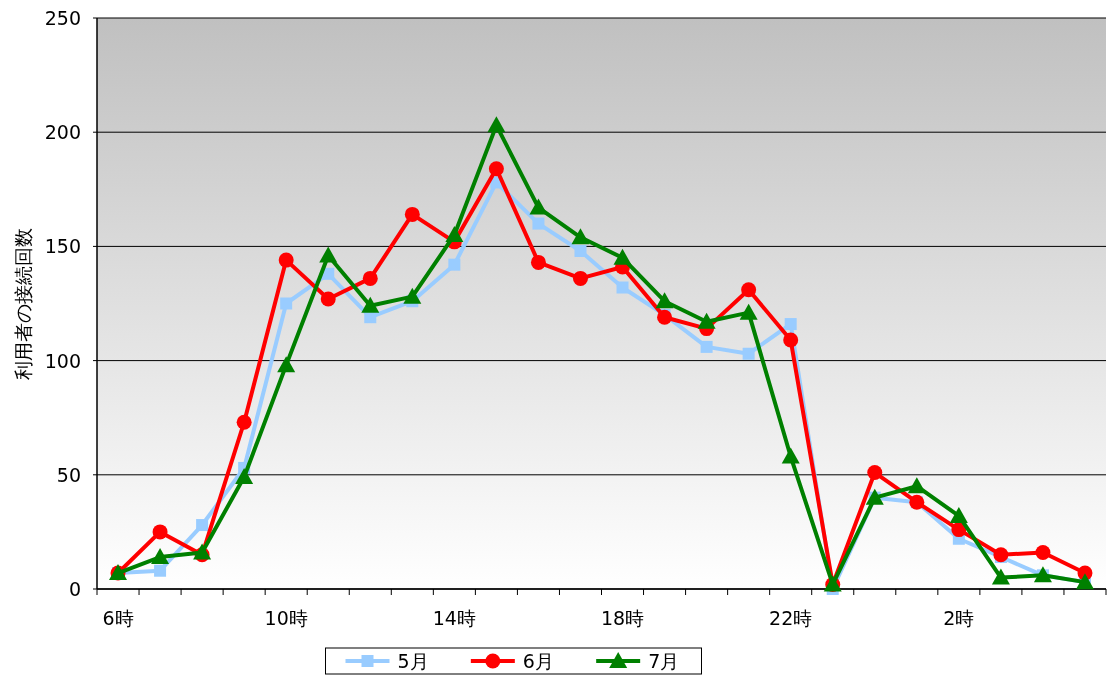  I want to click on x-tick-label: 10時, so click(286, 618).